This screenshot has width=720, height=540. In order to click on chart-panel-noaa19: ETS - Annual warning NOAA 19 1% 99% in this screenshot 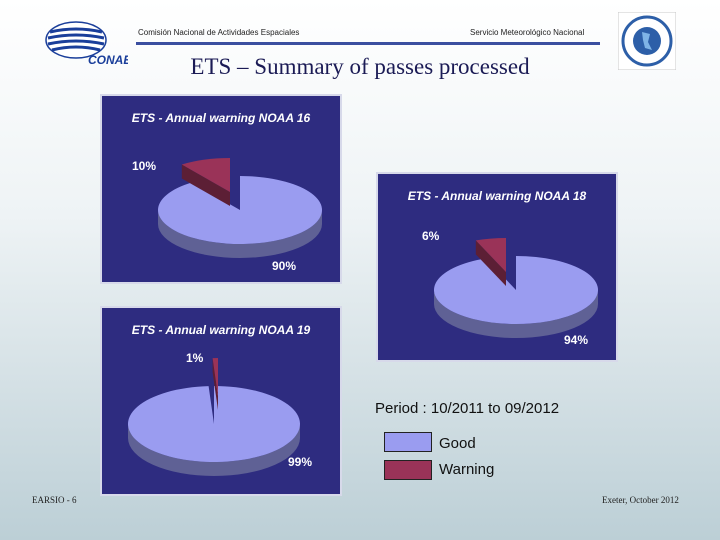, I will do `click(221, 401)`.